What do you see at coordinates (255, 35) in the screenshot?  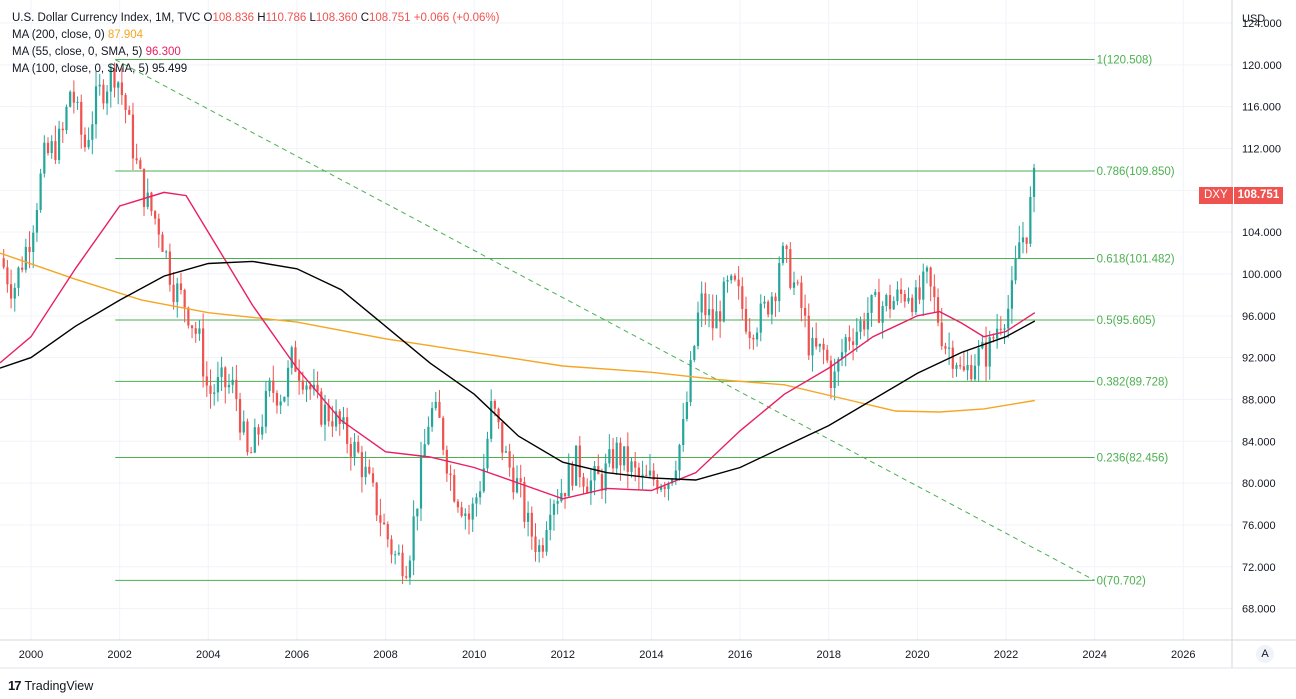 I see `legend-ma200-row: MA (200, close, 0) 87.904` at bounding box center [255, 35].